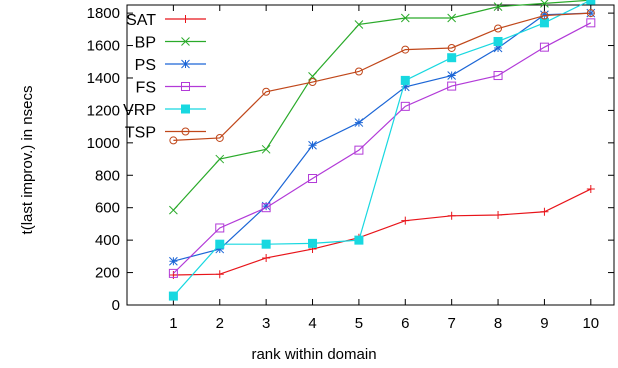  What do you see at coordinates (170, 65) in the screenshot?
I see `legend-item-ps: PS` at bounding box center [170, 65].